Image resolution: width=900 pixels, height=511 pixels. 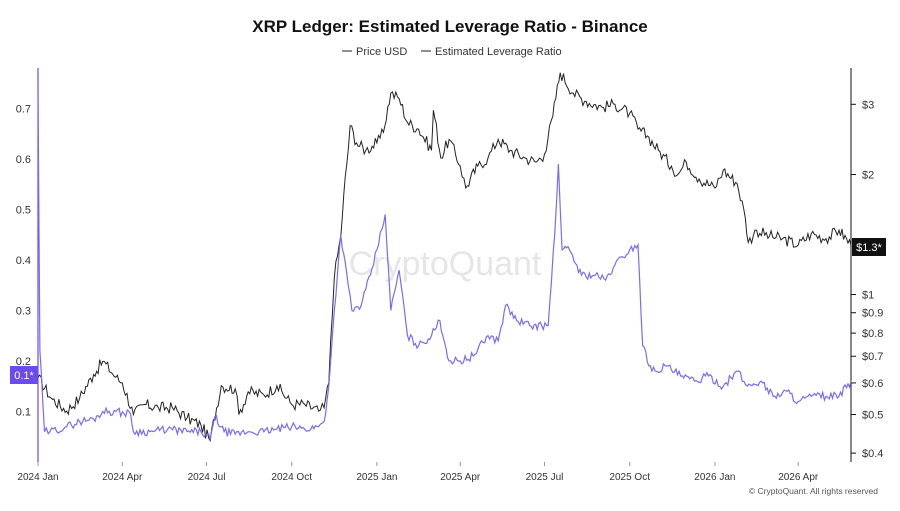 I want to click on x-tick-label: 2024 Apr, so click(x=122, y=477).